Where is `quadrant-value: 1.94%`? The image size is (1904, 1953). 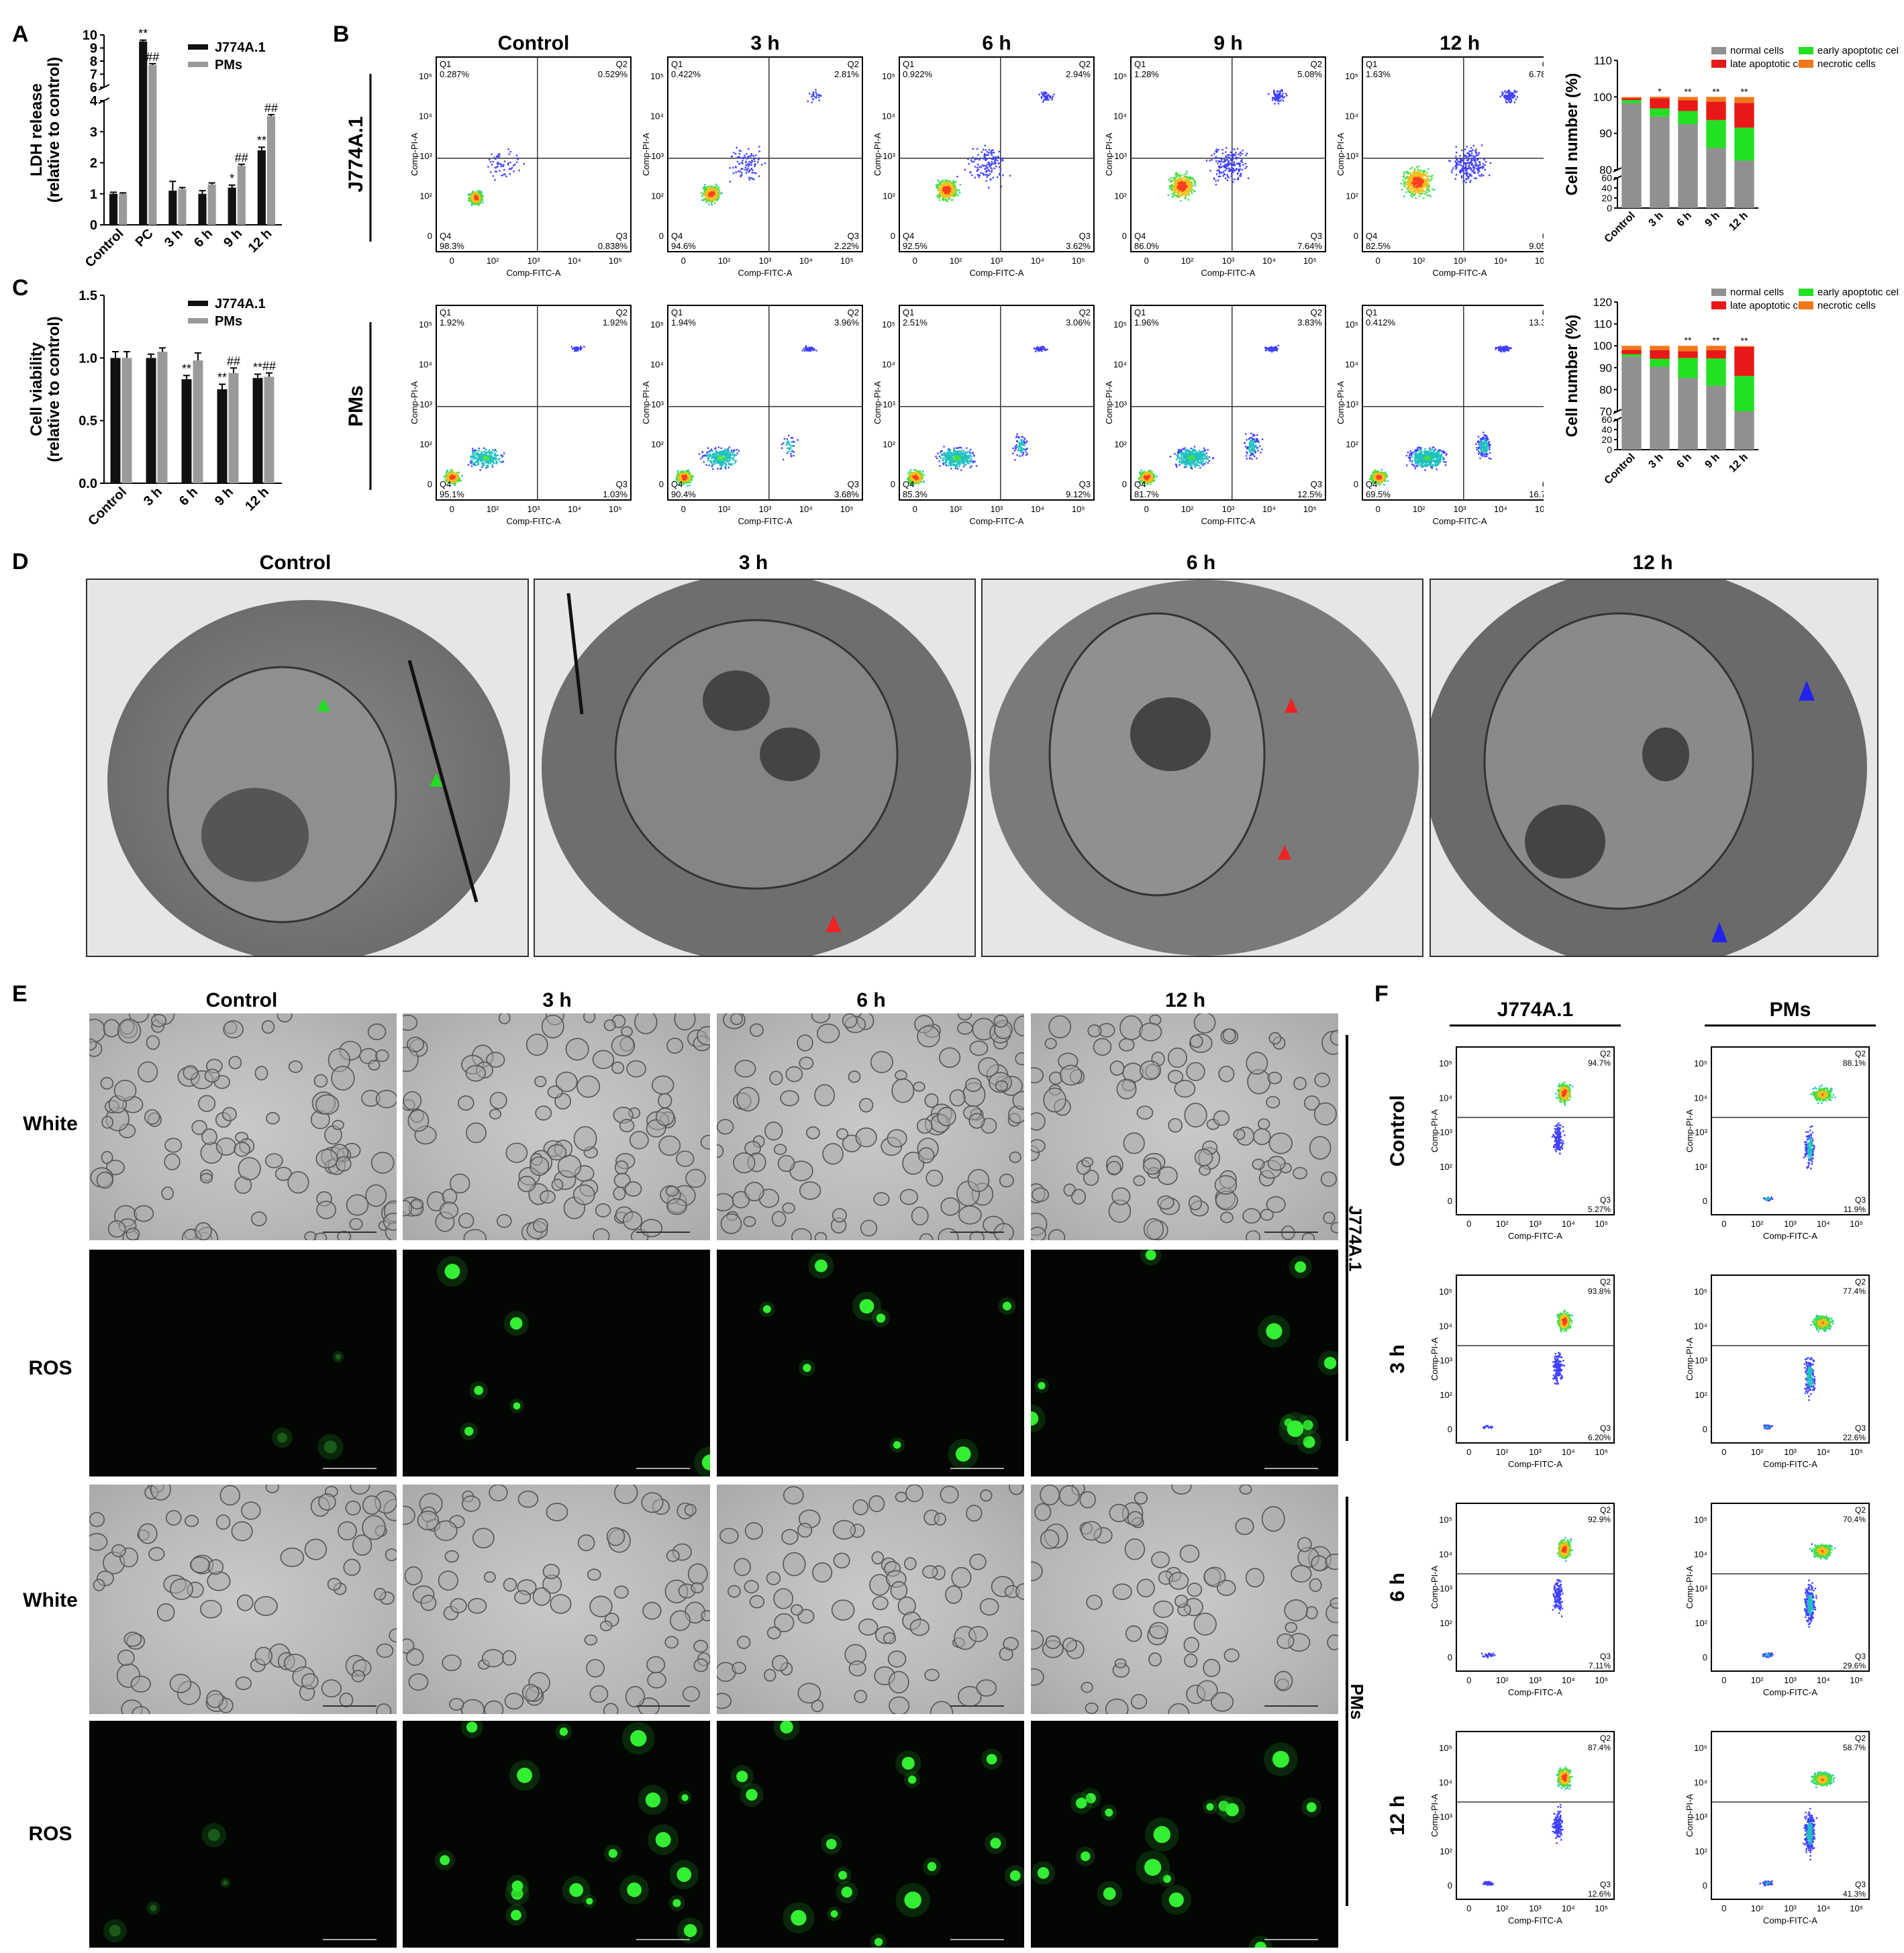 quadrant-value: 1.94% is located at coordinates (683, 322).